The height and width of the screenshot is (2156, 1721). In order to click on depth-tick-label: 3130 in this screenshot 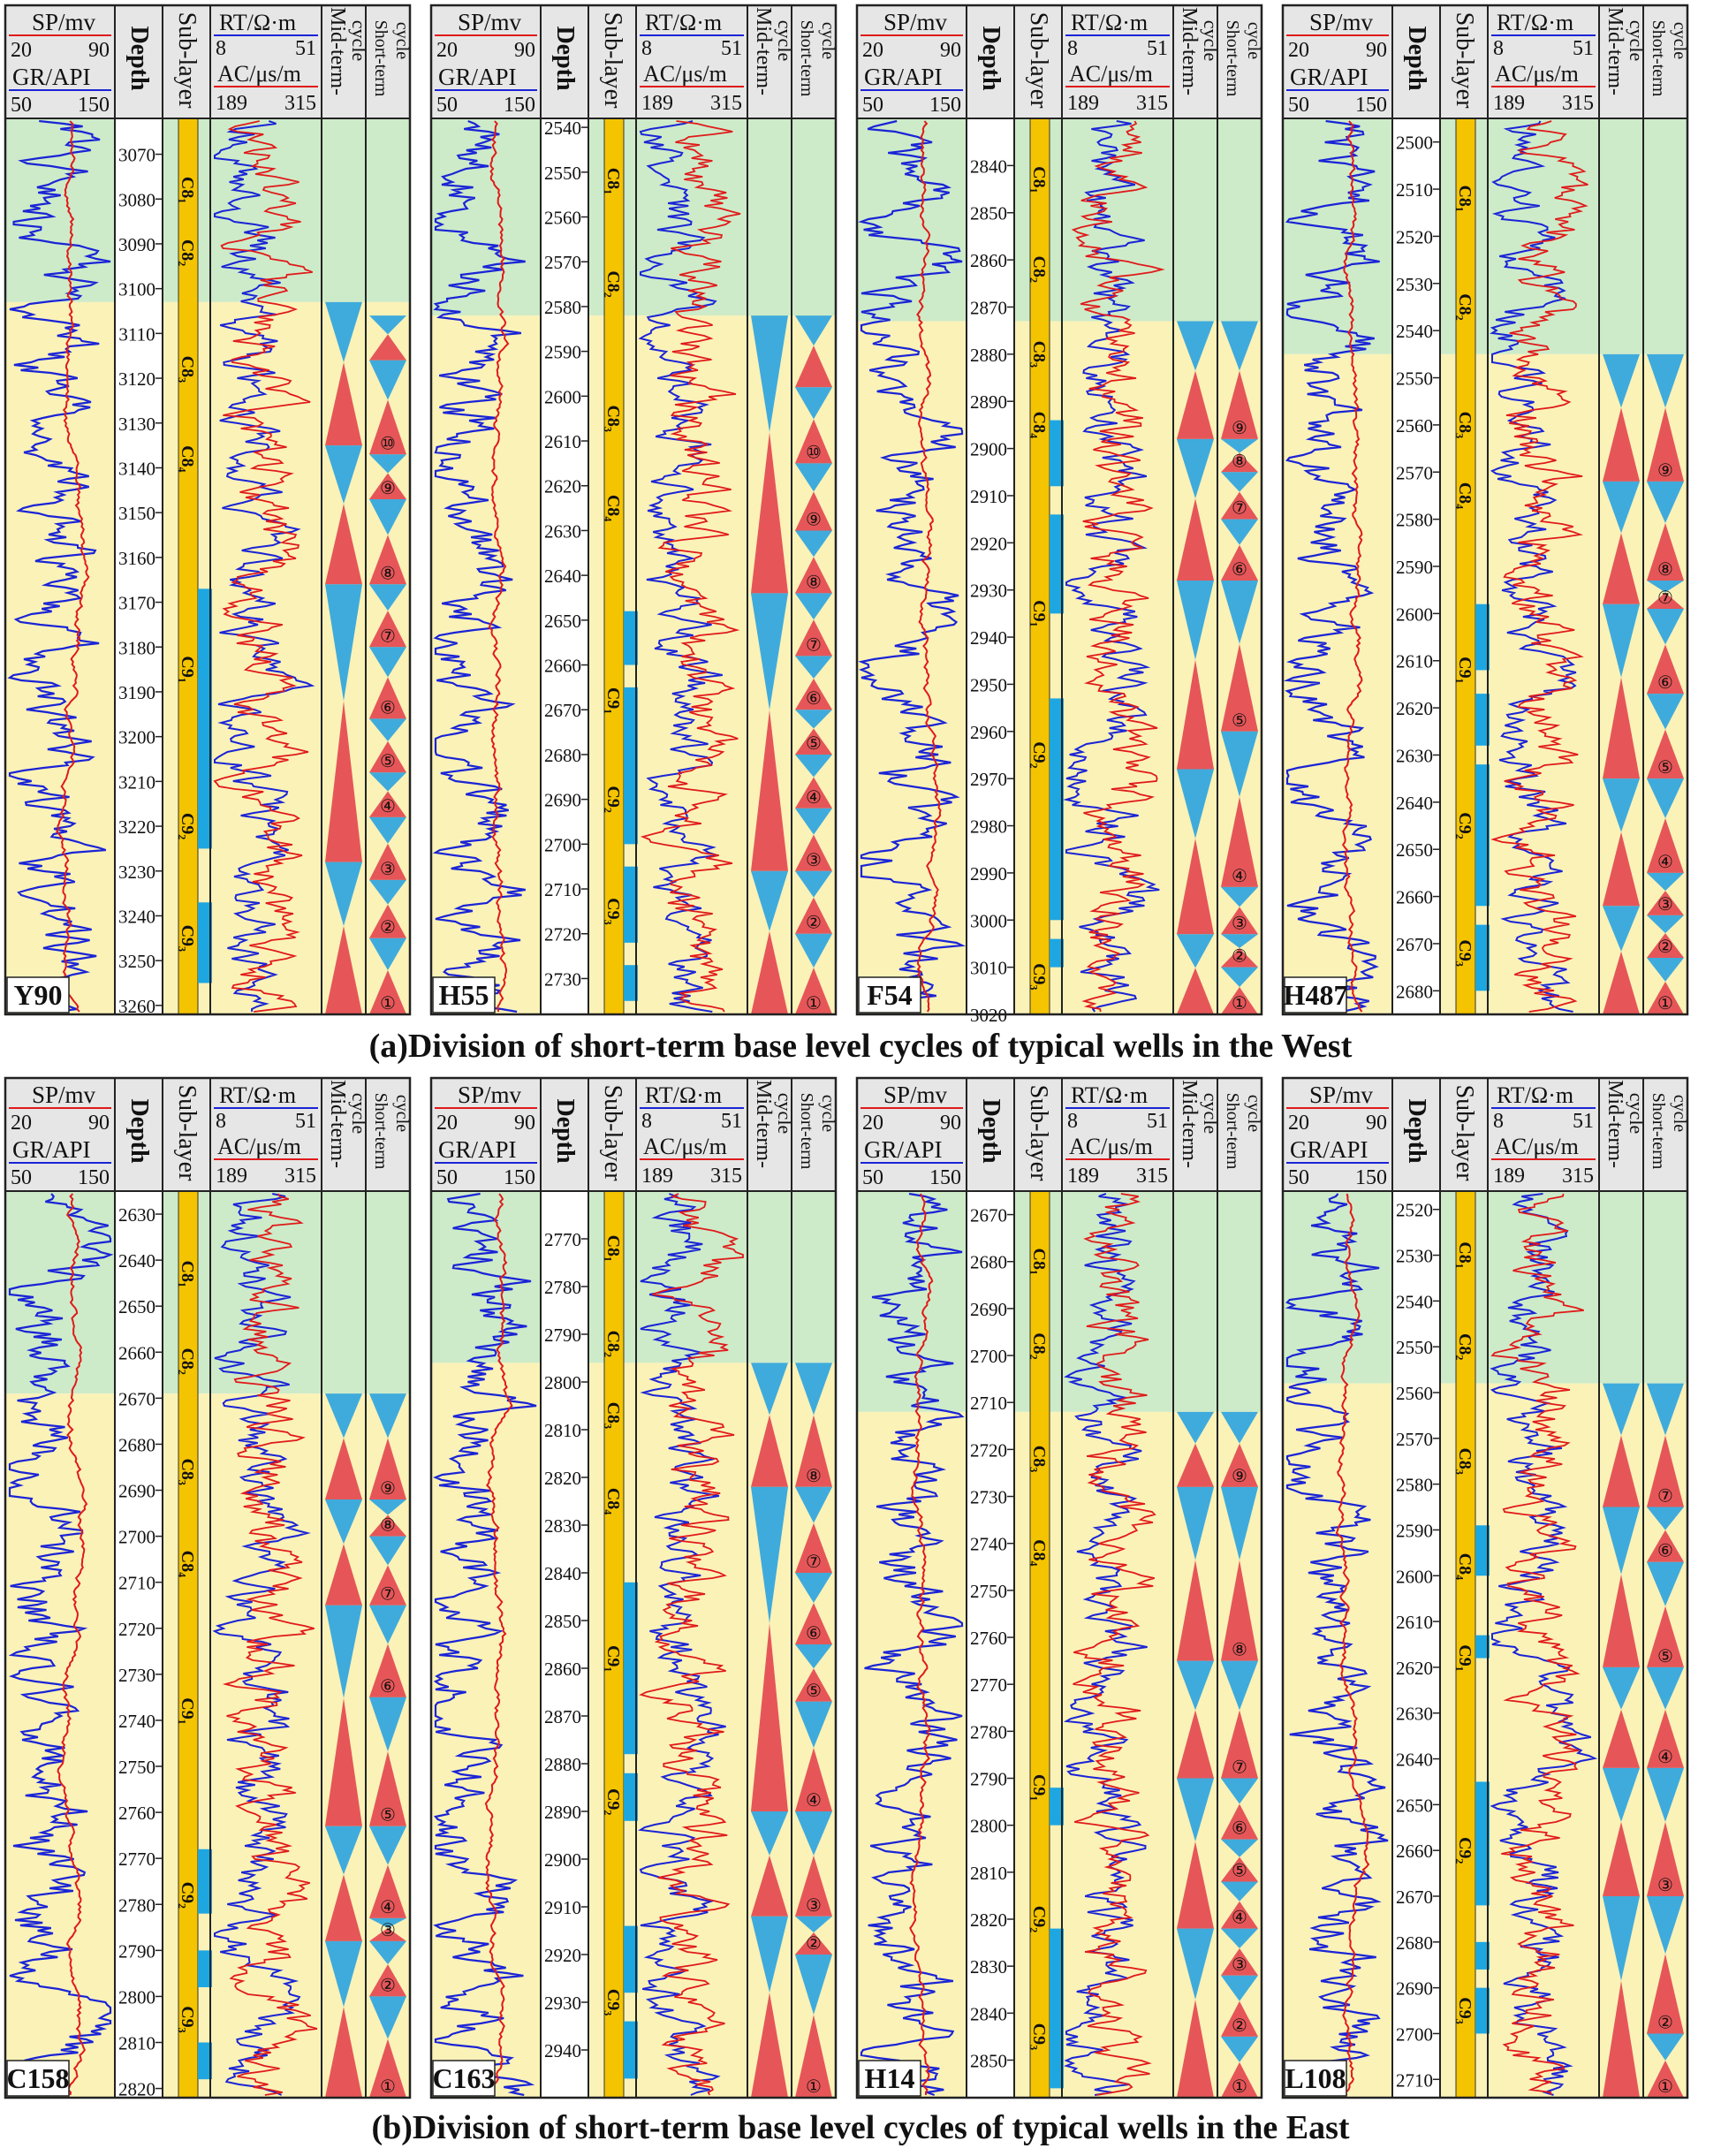, I will do `click(137, 424)`.